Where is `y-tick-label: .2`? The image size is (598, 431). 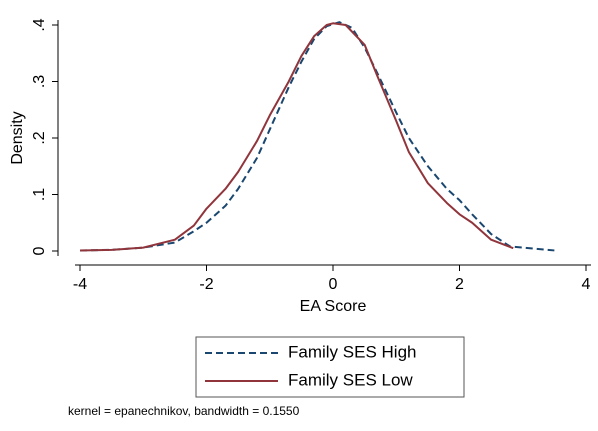 y-tick-label: .2 is located at coordinates (39, 137).